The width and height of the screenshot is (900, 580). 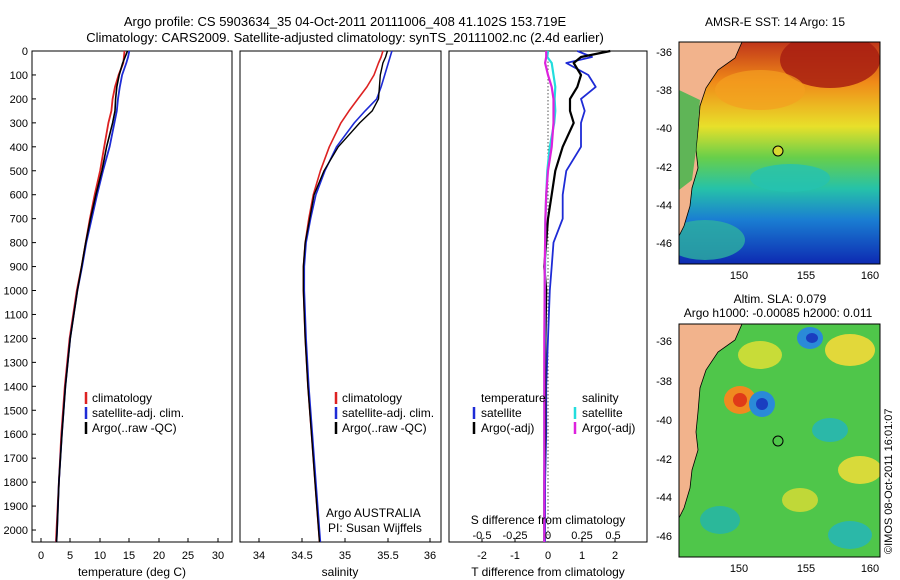 I want to click on diff-legend-t-satellite: satellite, so click(x=501, y=413).